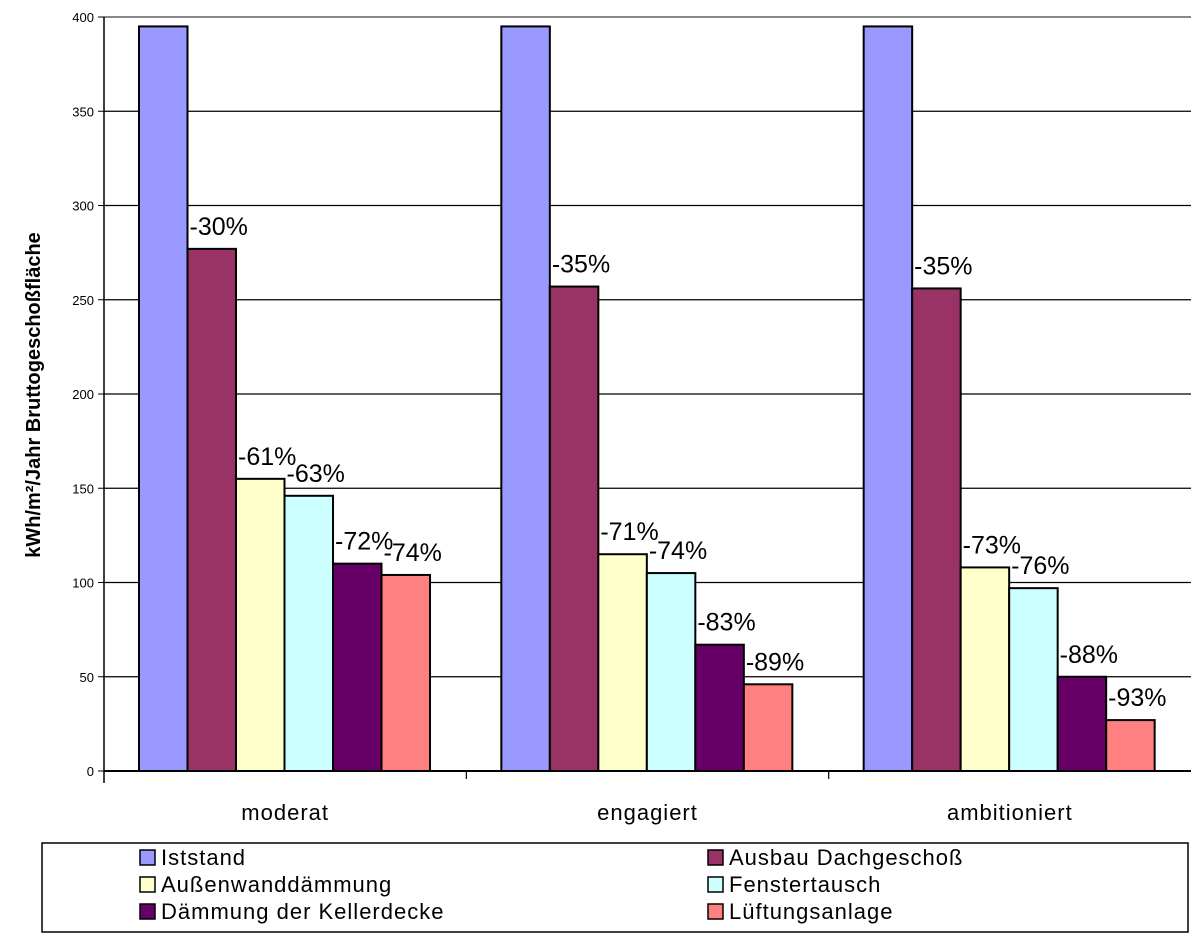 The image size is (1191, 935). I want to click on legend-entry: Iststand, so click(203, 857).